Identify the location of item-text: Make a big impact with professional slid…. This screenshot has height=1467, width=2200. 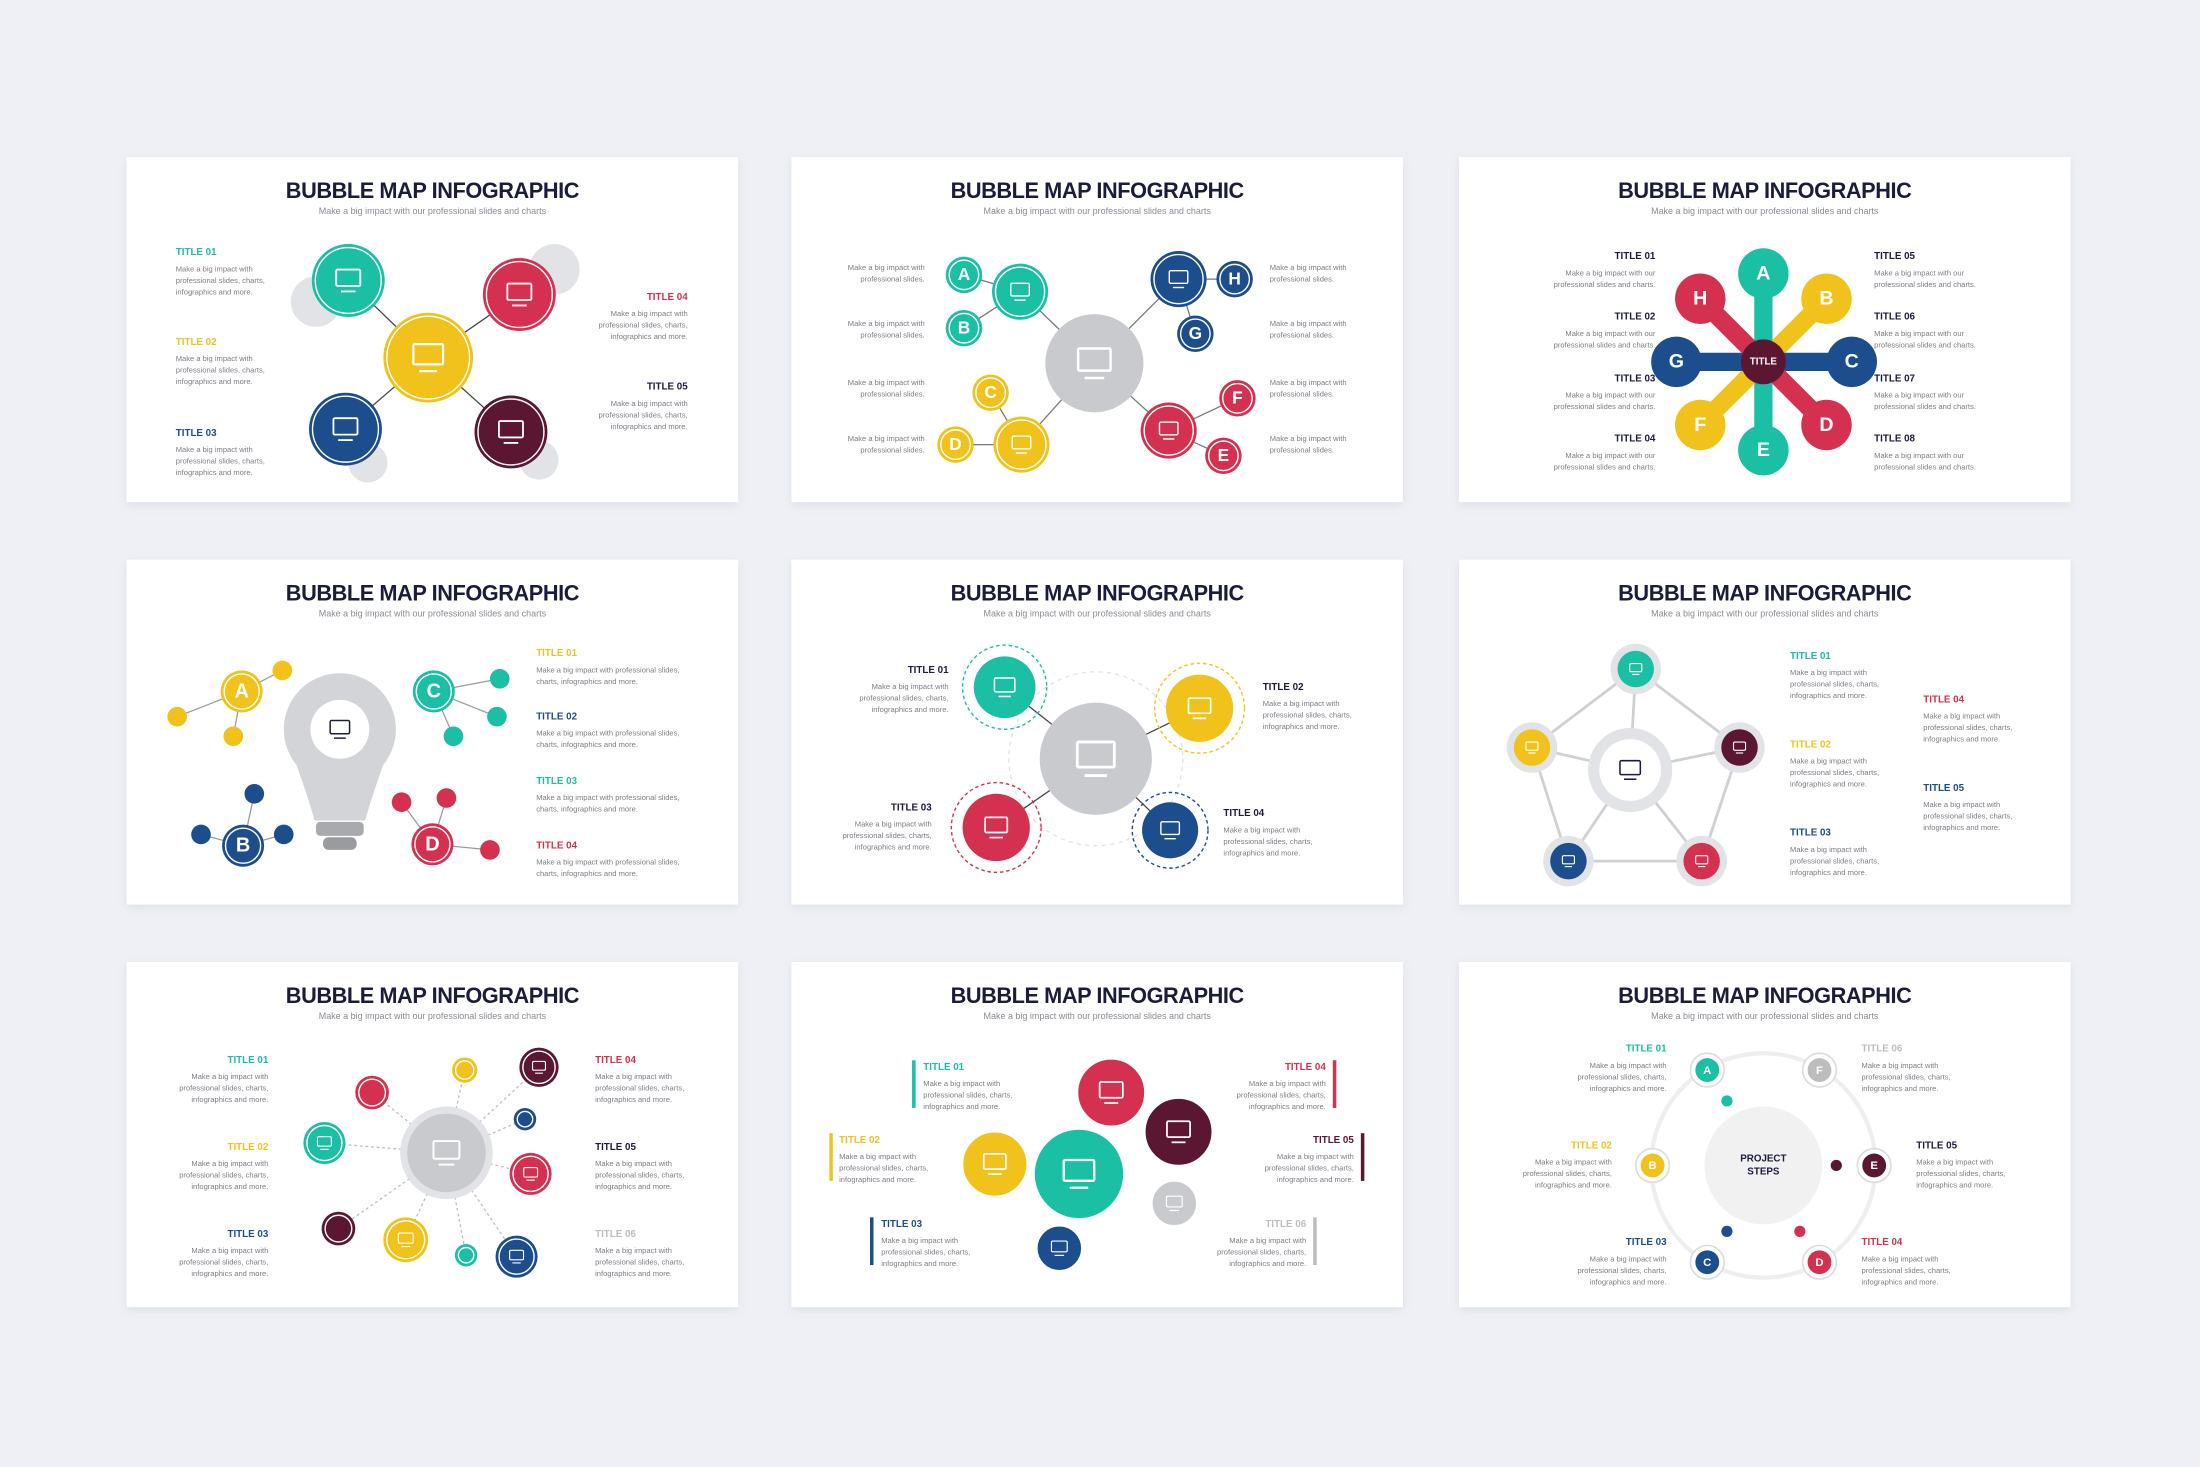
(607, 797).